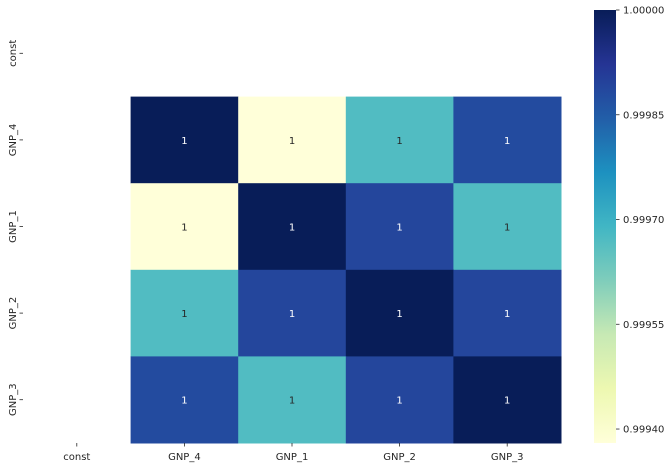 This screenshot has width=671, height=471. What do you see at coordinates (13, 140) in the screenshot?
I see `y-tick-label-GNP_4: GNP_4` at bounding box center [13, 140].